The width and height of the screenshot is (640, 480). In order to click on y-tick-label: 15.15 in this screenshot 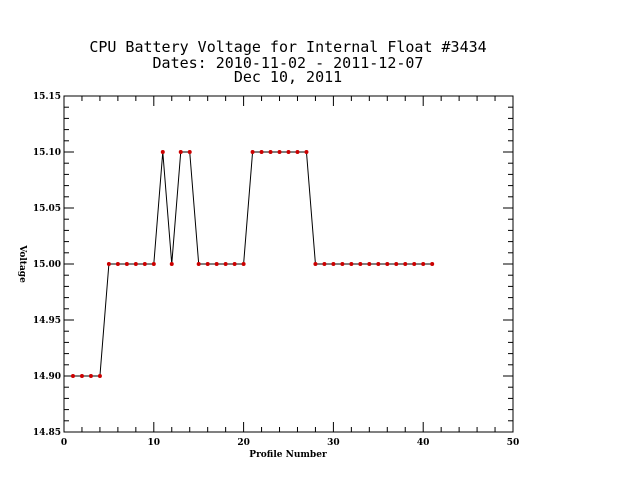, I will do `click(47, 97)`.